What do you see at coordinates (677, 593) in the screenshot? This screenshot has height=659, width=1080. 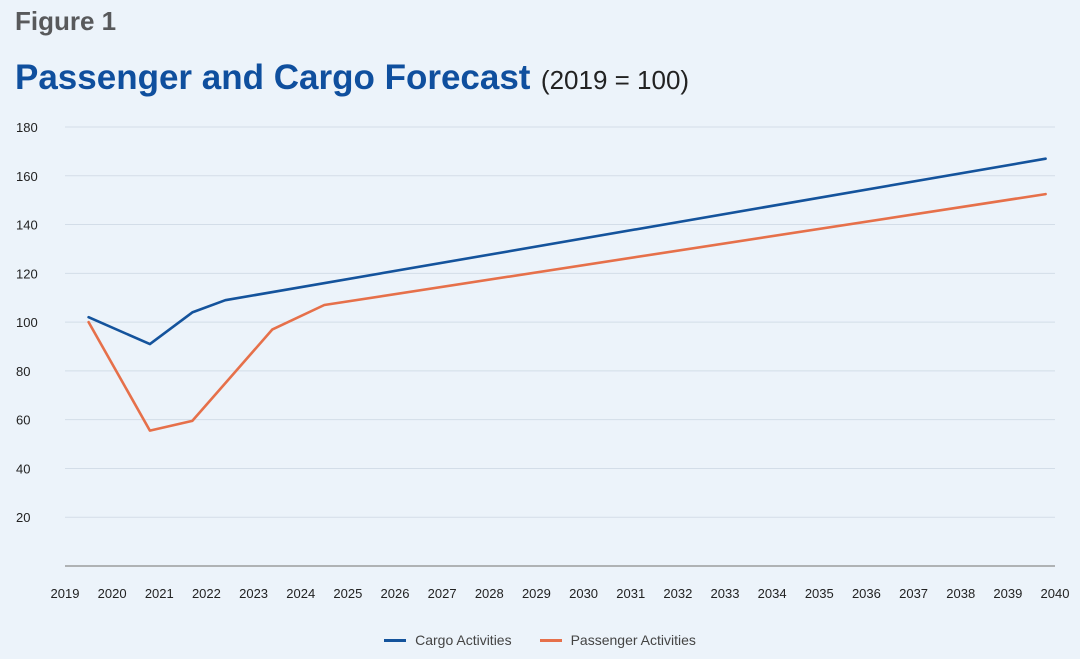 I see `x-tick-label: 2032` at bounding box center [677, 593].